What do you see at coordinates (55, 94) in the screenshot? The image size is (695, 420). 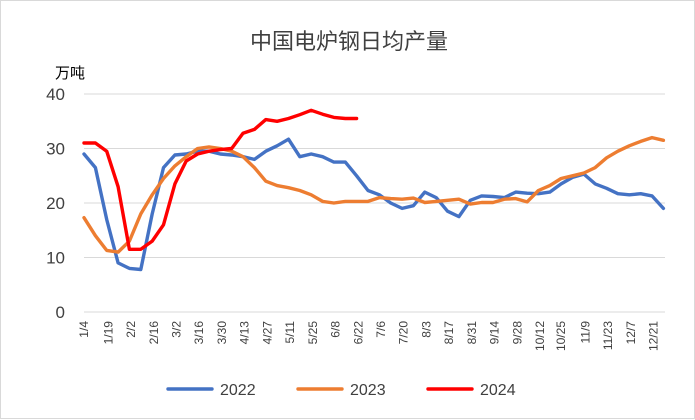 I see `y-tick-label: 40` at bounding box center [55, 94].